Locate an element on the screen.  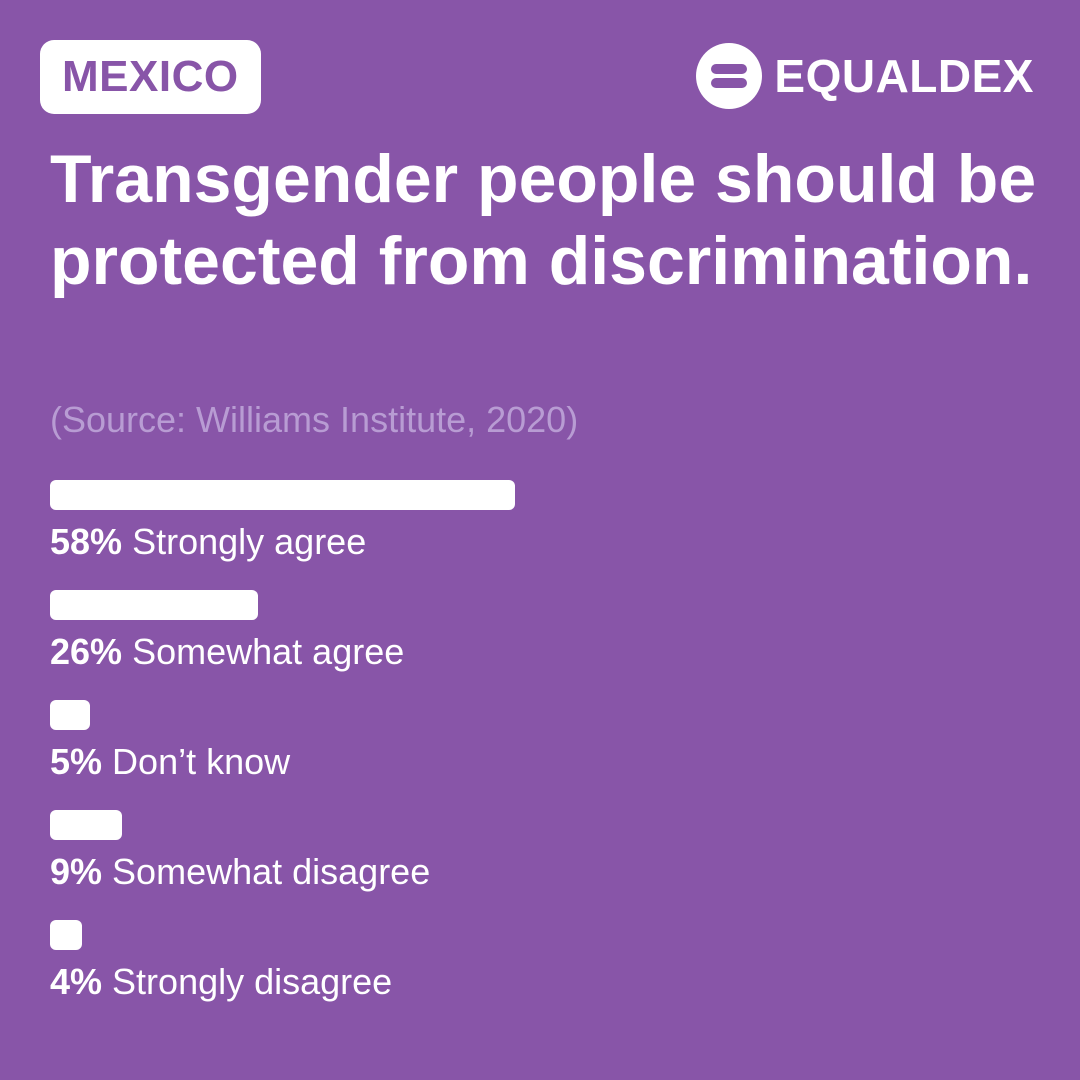
result-label: 5% Don’t know is located at coordinates (170, 762).